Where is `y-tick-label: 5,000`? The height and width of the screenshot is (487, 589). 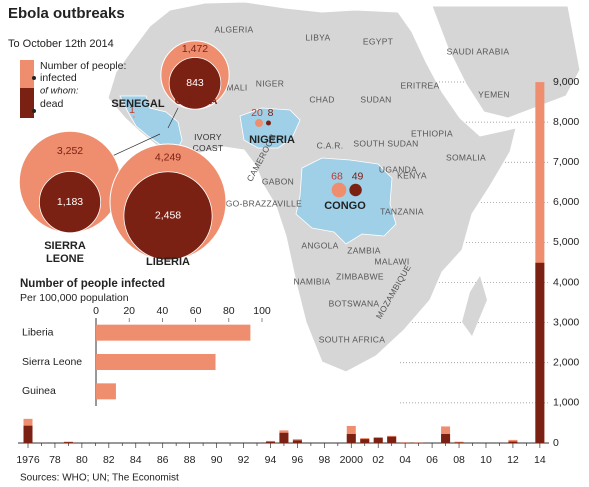
y-tick-label: 5,000 is located at coordinates (566, 242).